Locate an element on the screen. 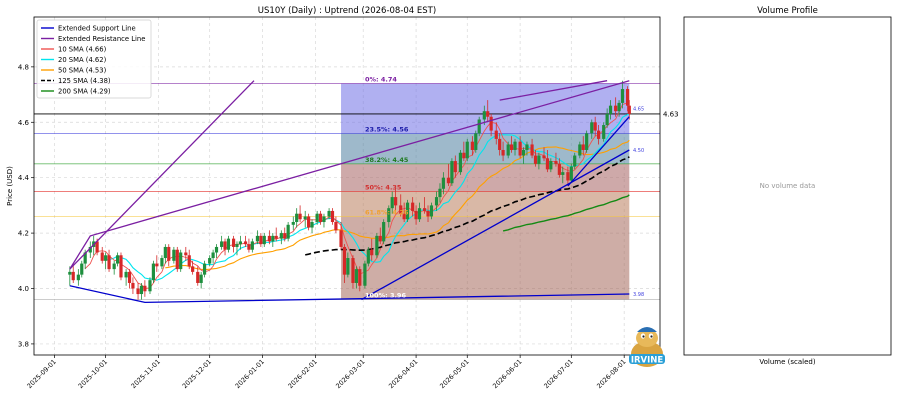  x-tick-label: 2025-11-01 is located at coordinates (146, 374).